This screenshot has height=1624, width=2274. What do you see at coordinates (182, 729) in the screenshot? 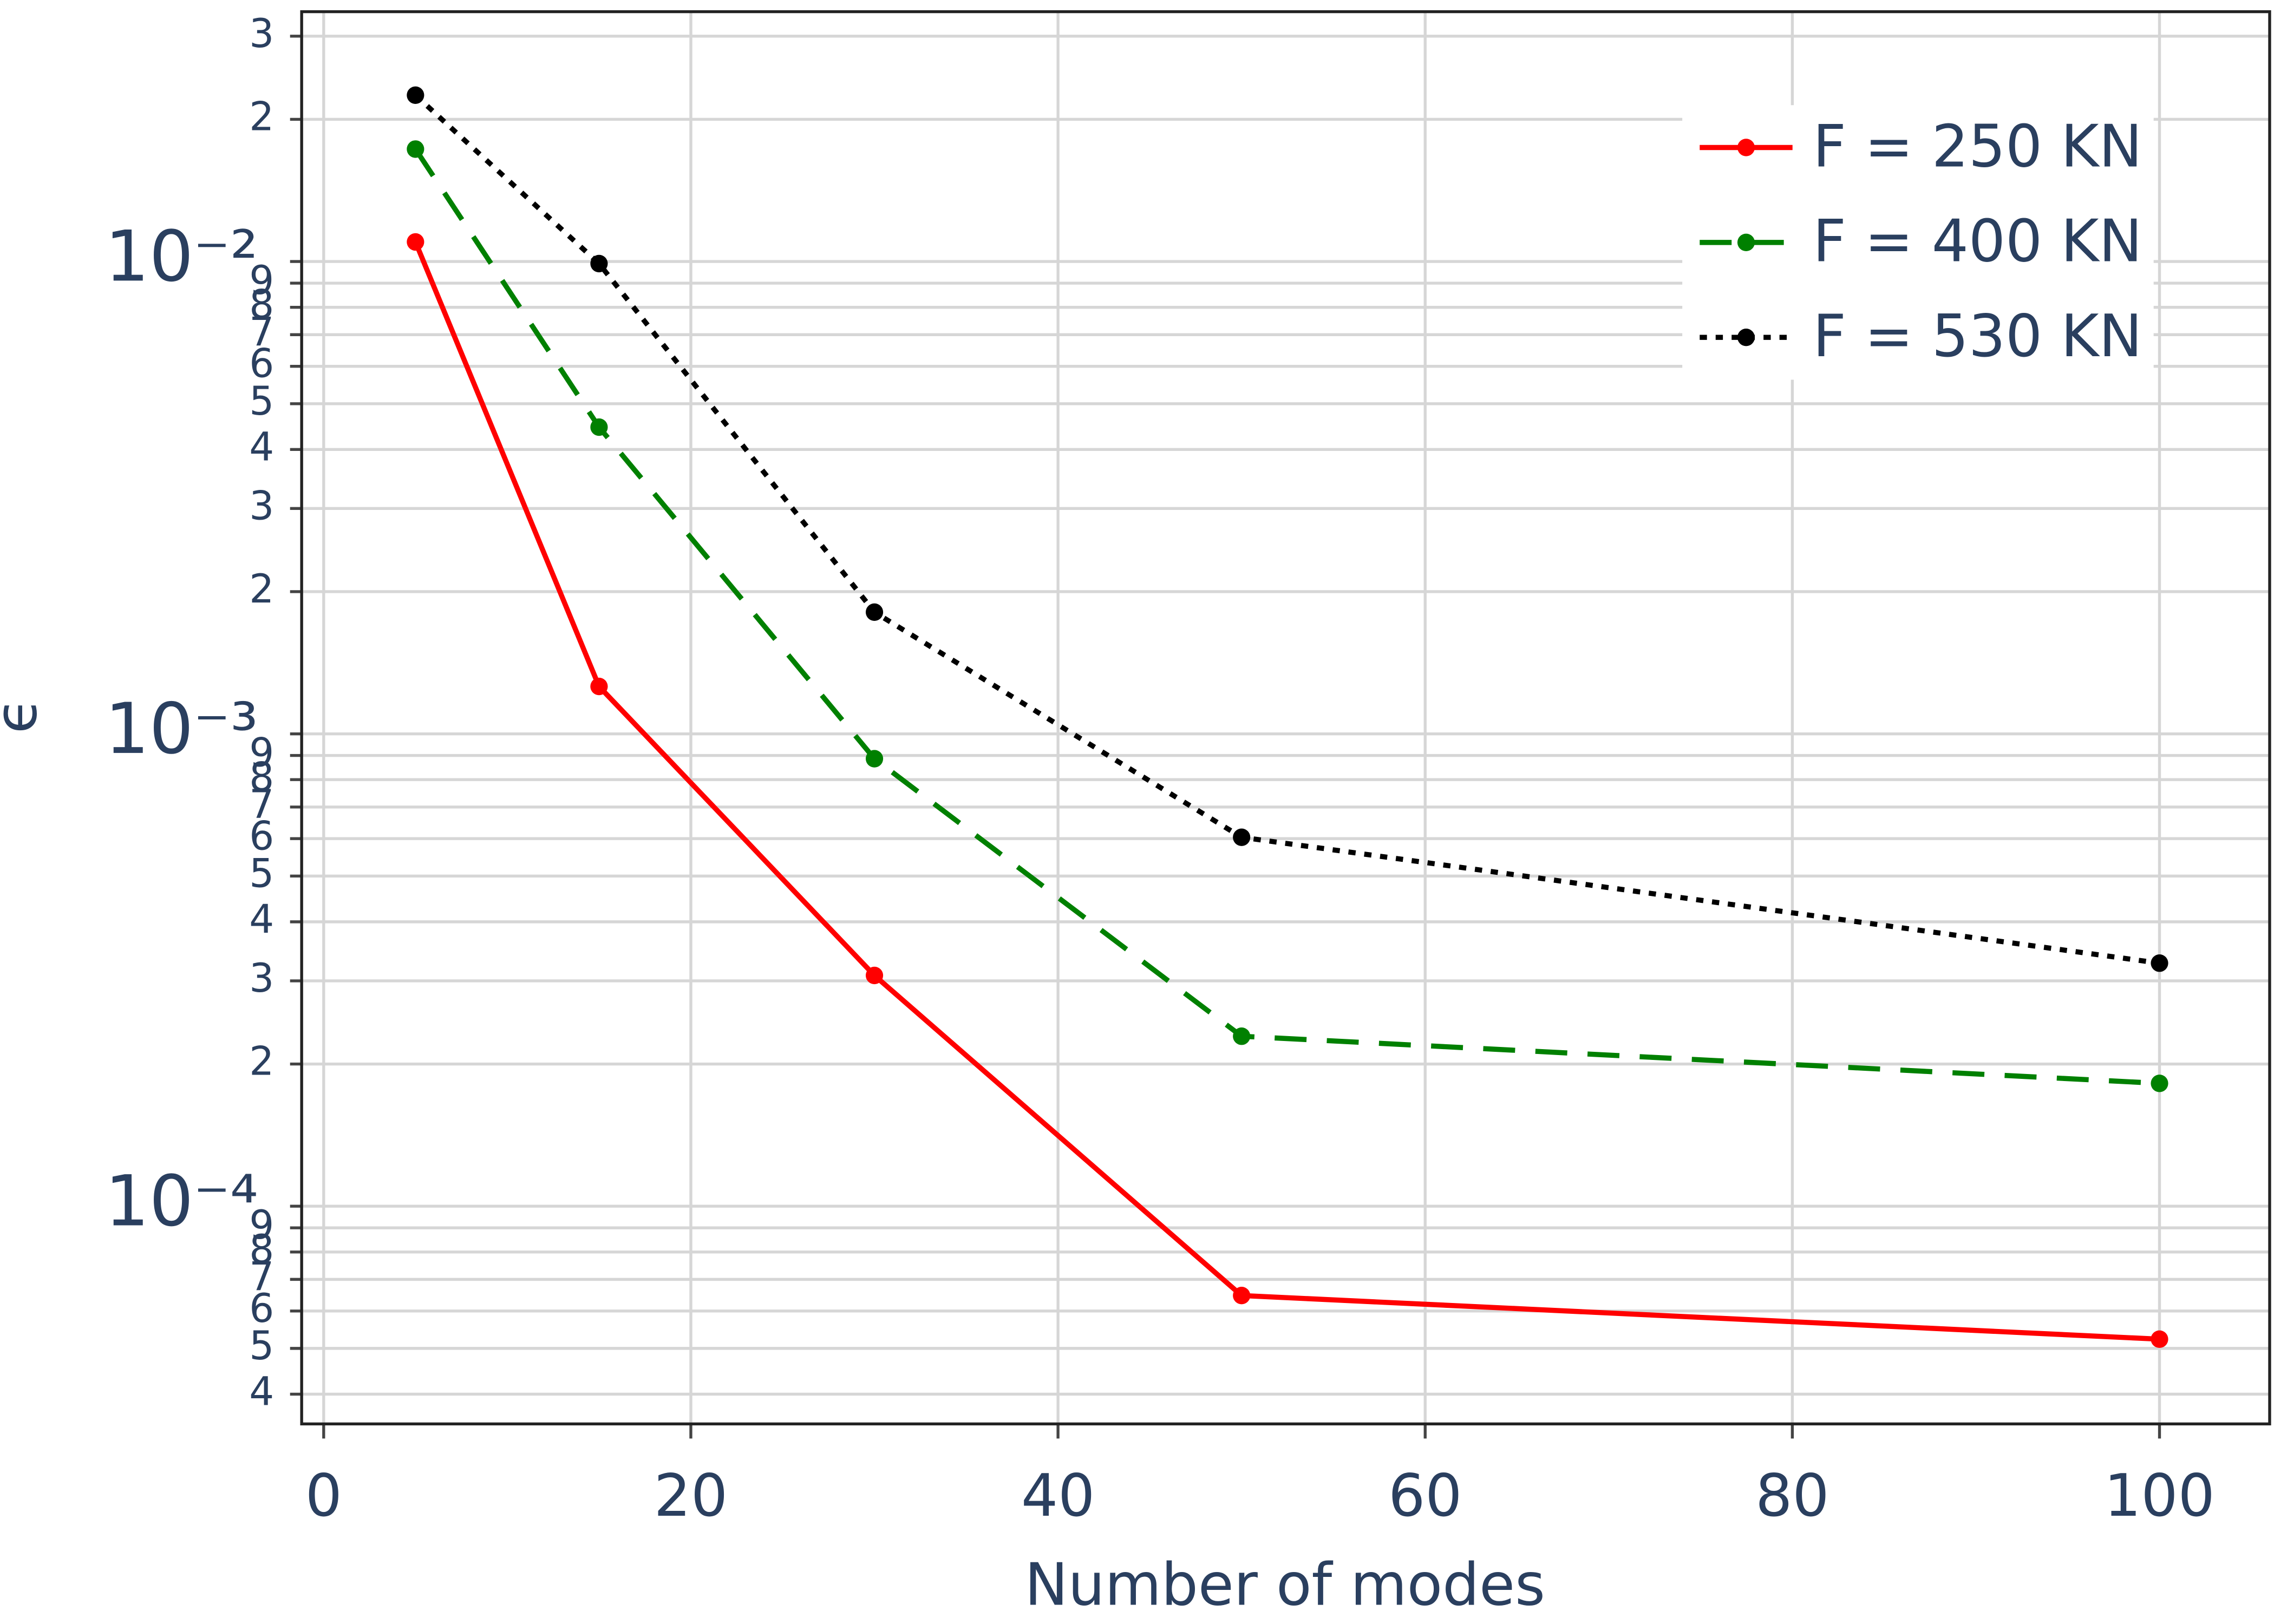
I see `y-tick-label: 10⁻³` at bounding box center [182, 729].